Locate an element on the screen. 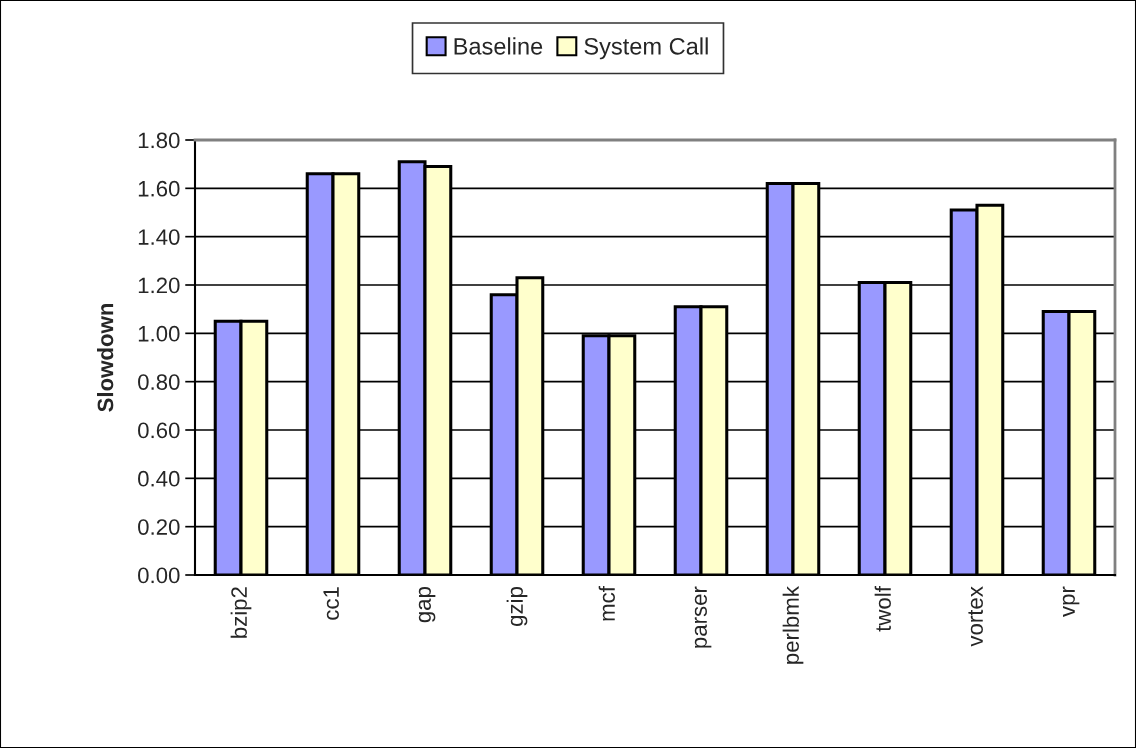 The width and height of the screenshot is (1136, 748). y-axis-title: Slowdown is located at coordinates (105, 357).